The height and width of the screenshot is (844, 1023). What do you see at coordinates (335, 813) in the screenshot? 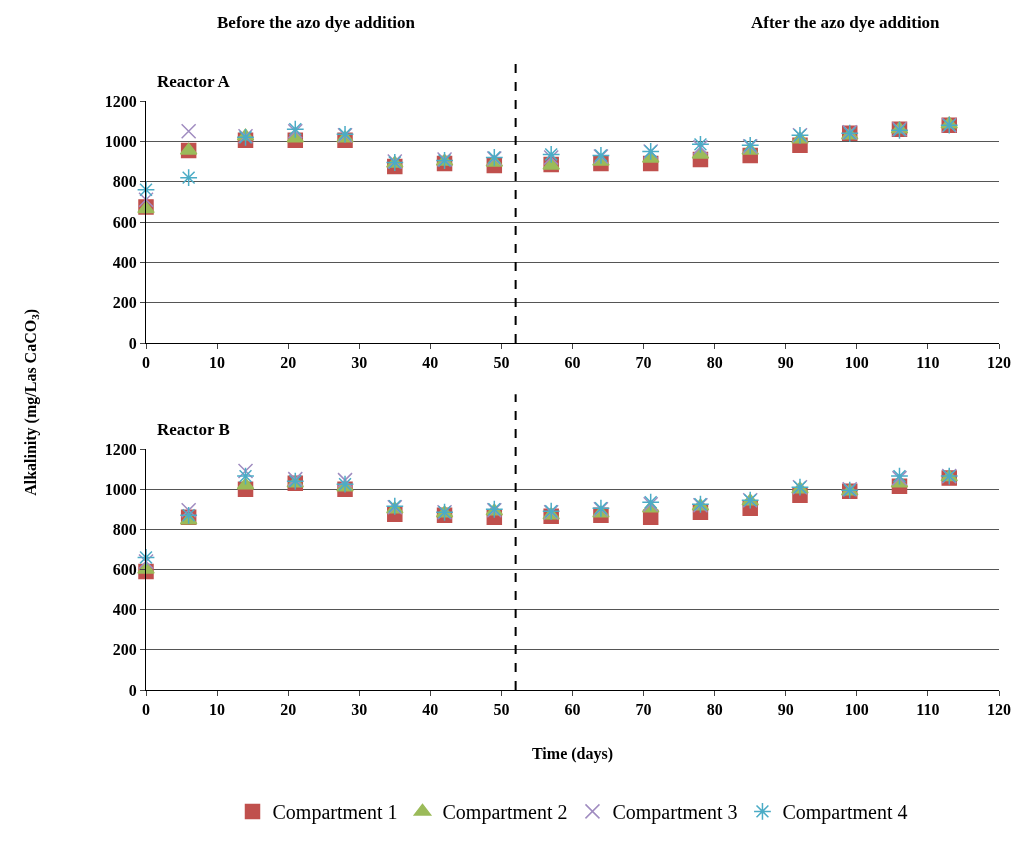
I see `legend-label: Compartment 1` at bounding box center [335, 813].